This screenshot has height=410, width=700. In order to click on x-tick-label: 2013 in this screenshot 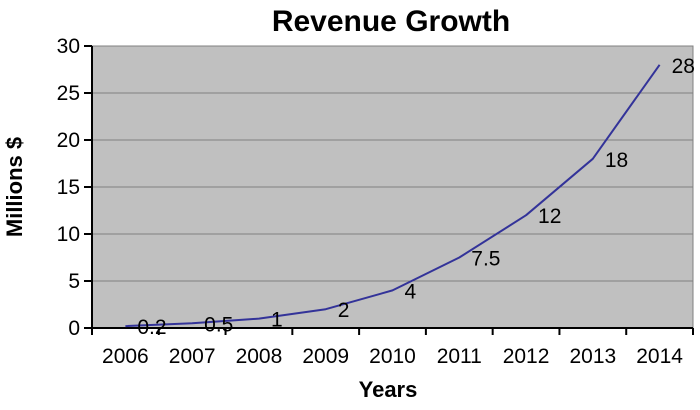, I will do `click(592, 356)`.